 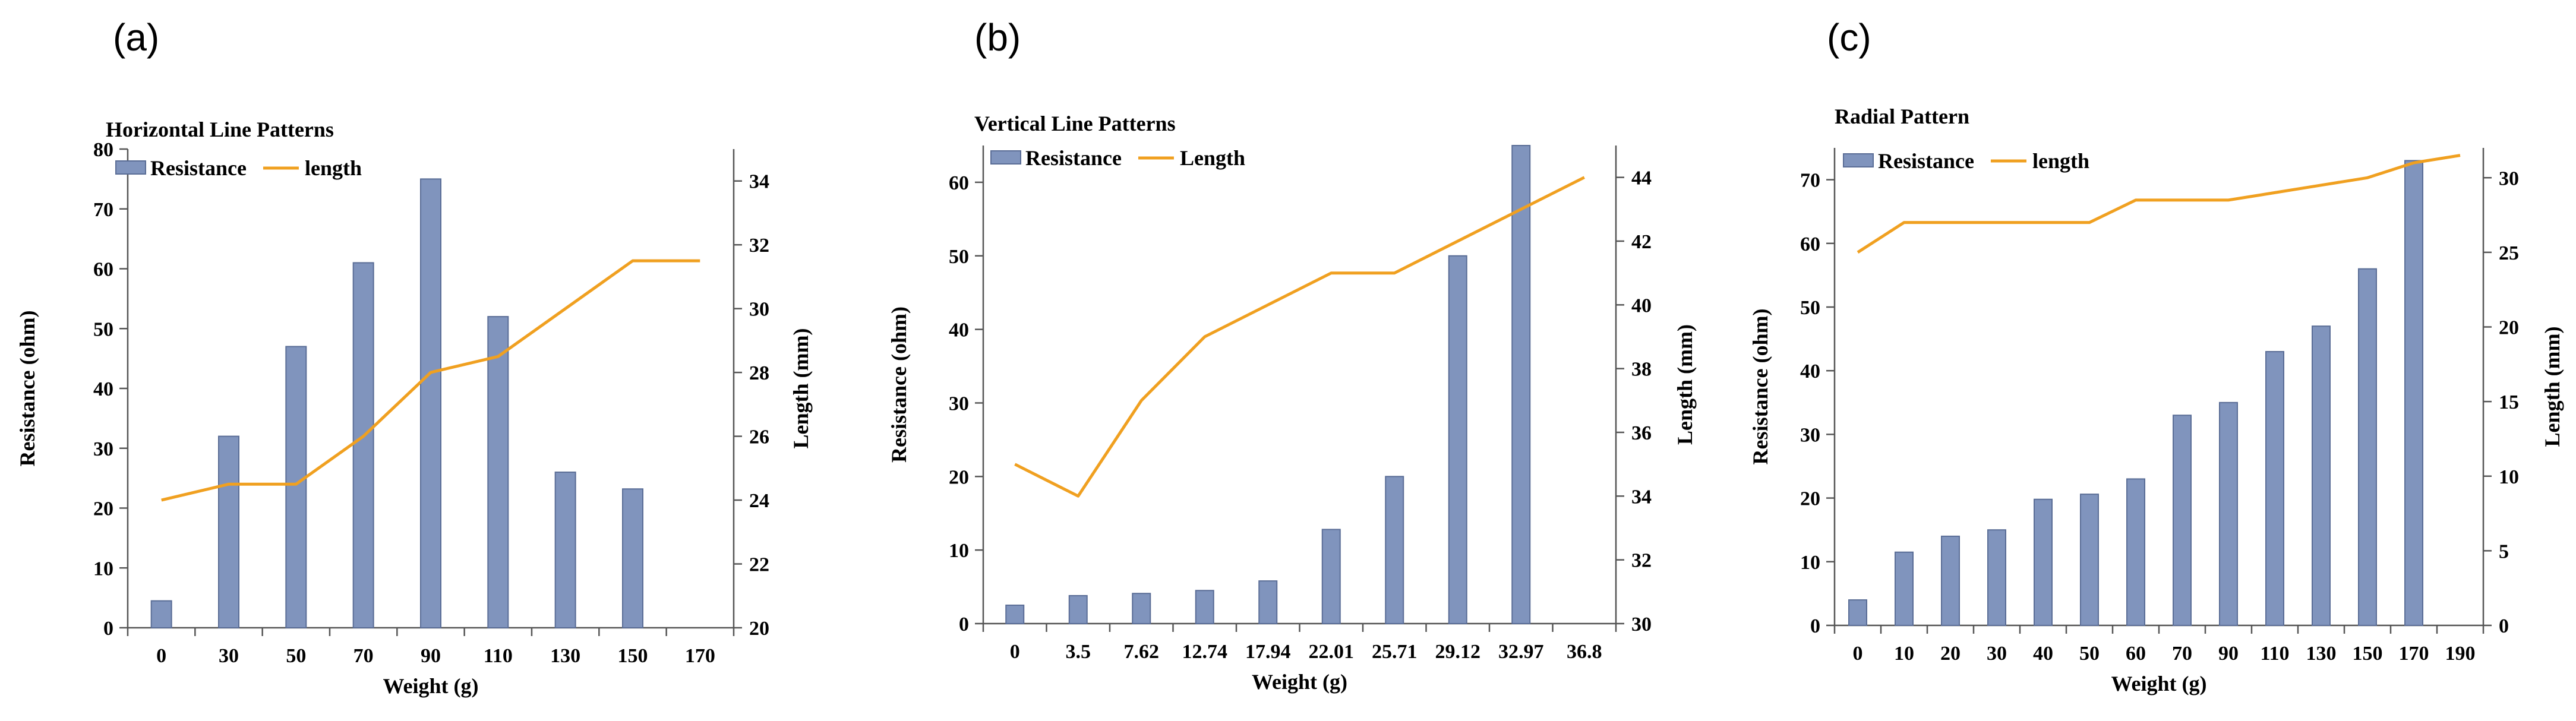 I want to click on x-tick-label: 12.74, so click(x=1205, y=652).